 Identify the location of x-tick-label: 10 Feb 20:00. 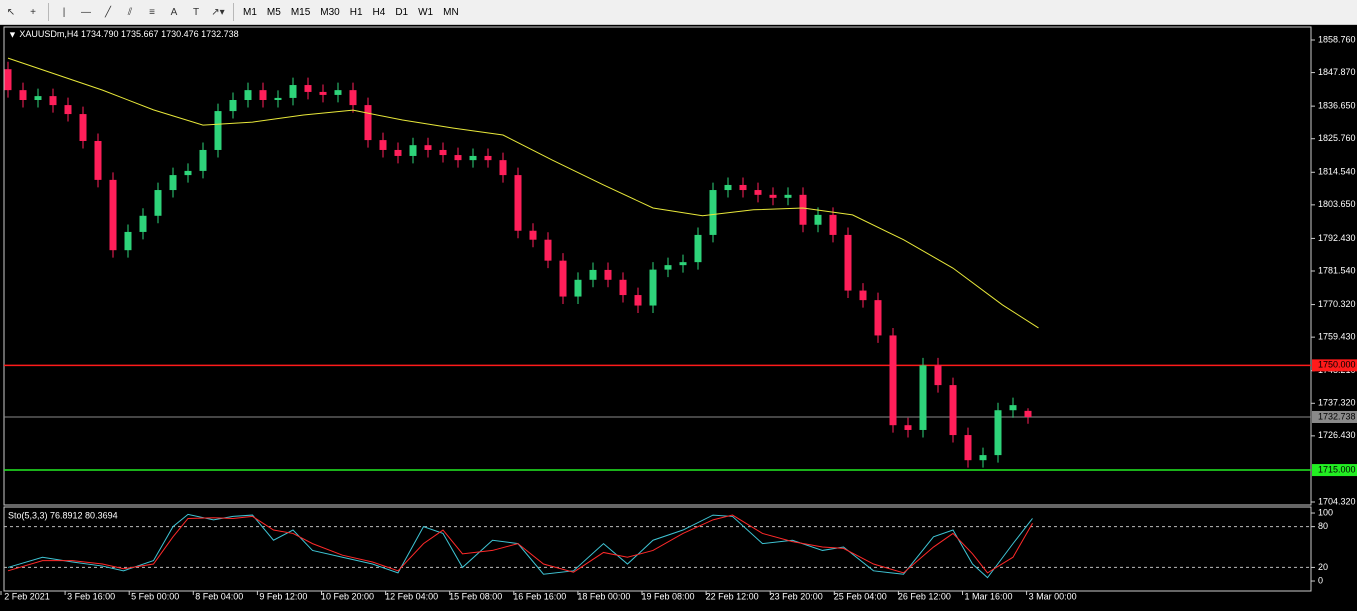
(347, 596).